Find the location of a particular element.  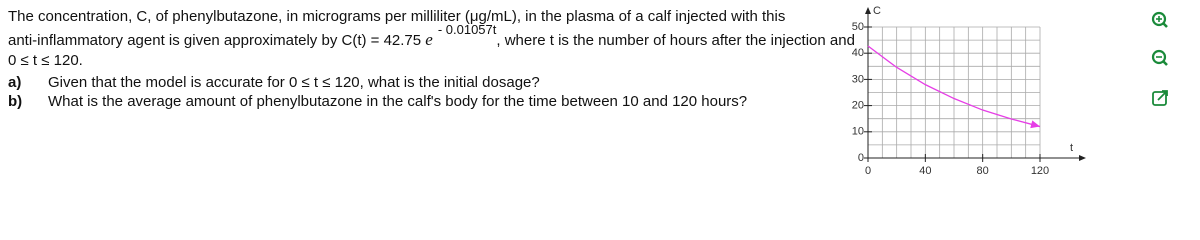

x-tick-label: 40 is located at coordinates (925, 171).